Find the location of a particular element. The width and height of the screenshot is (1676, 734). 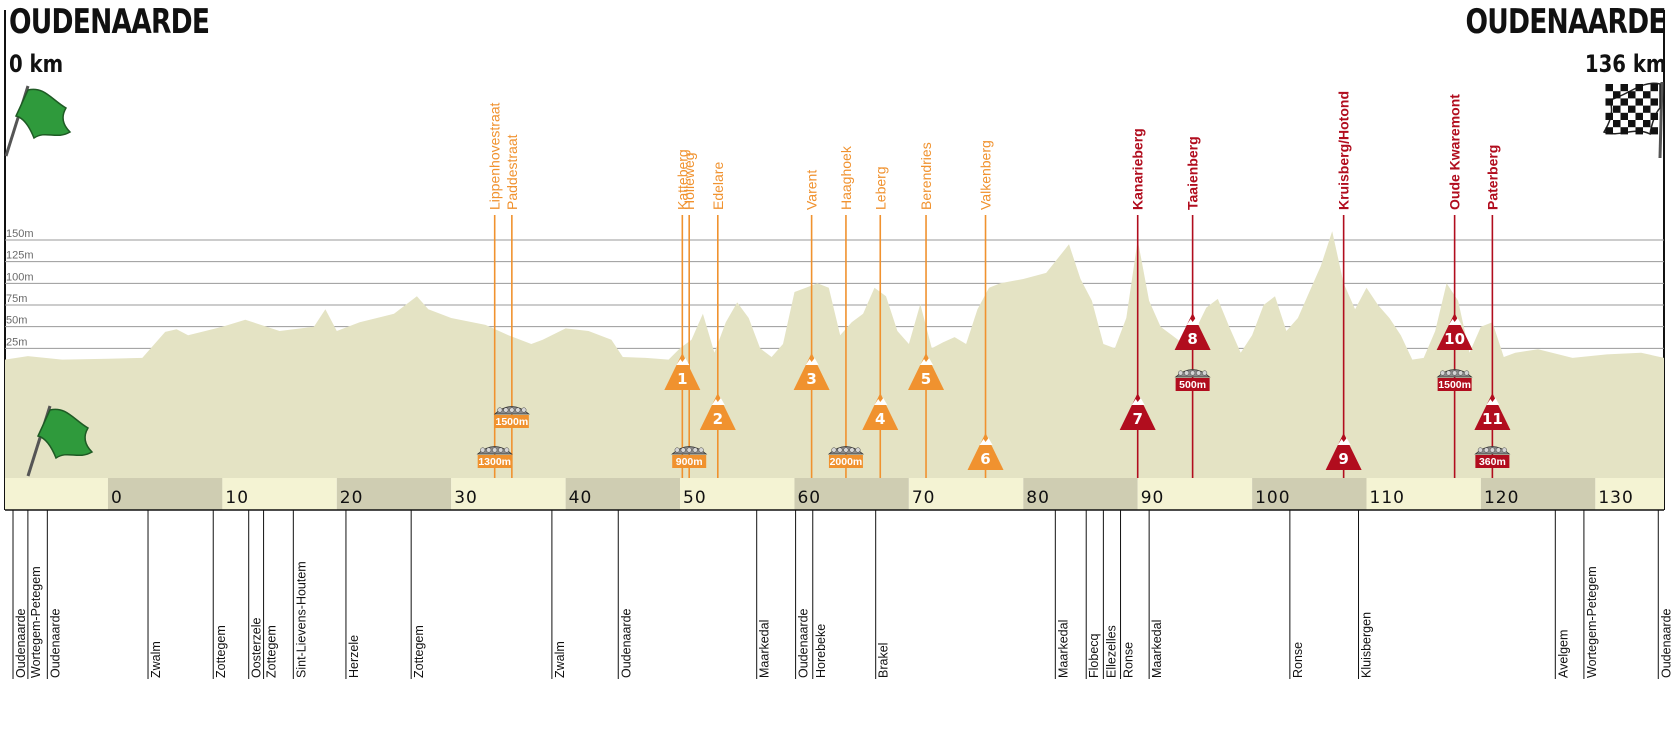

x-tick-label: 100 is located at coordinates (1272, 498).